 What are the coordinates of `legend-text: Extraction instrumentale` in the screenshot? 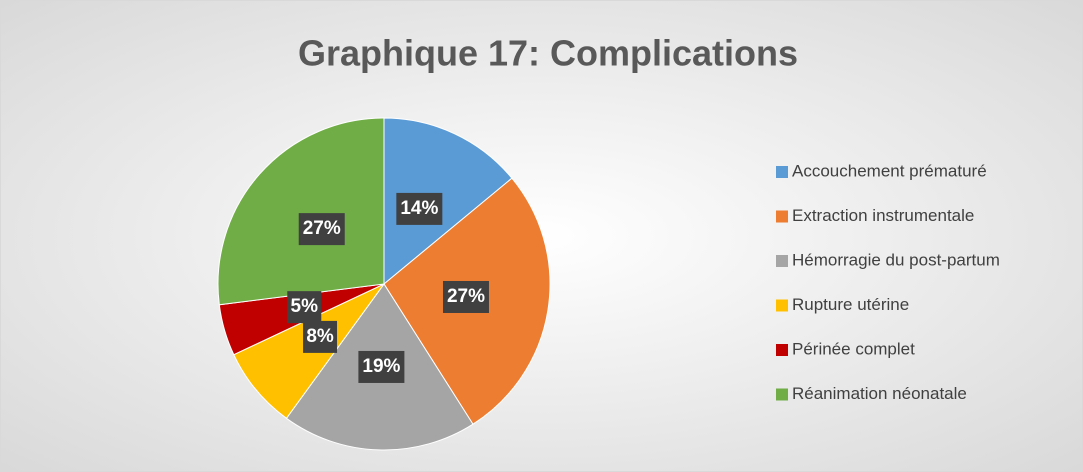 It's located at (883, 215).